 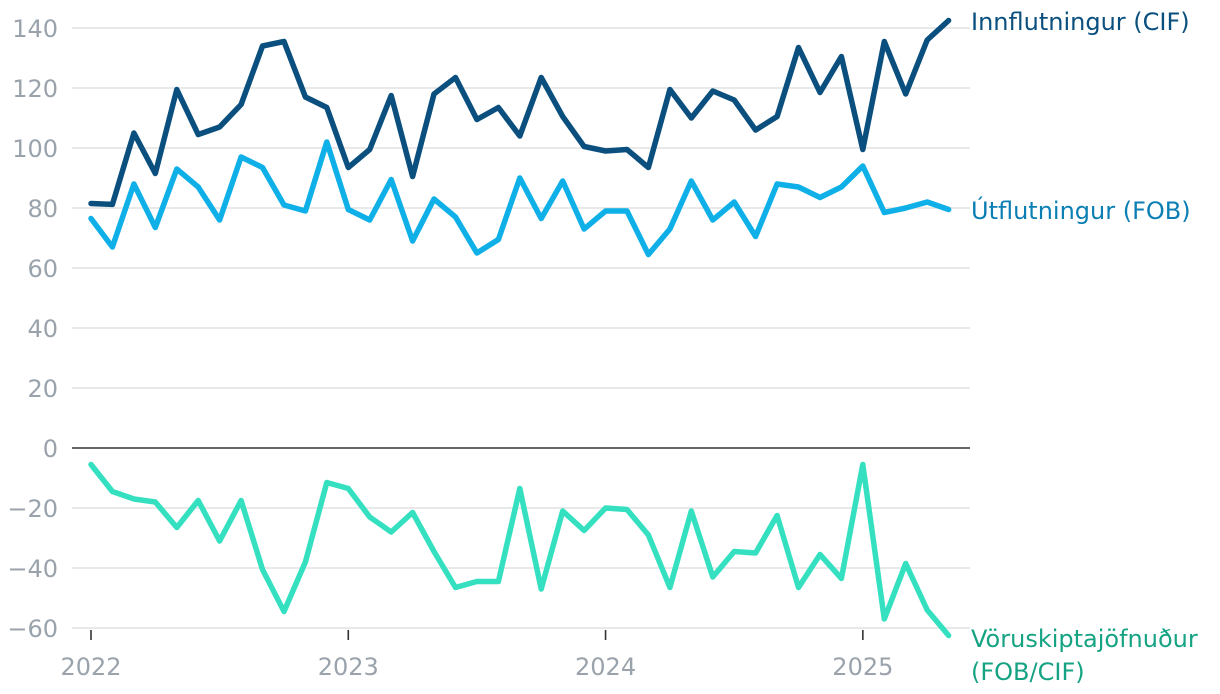 I want to click on y-tick-label: −20, so click(x=32, y=509).